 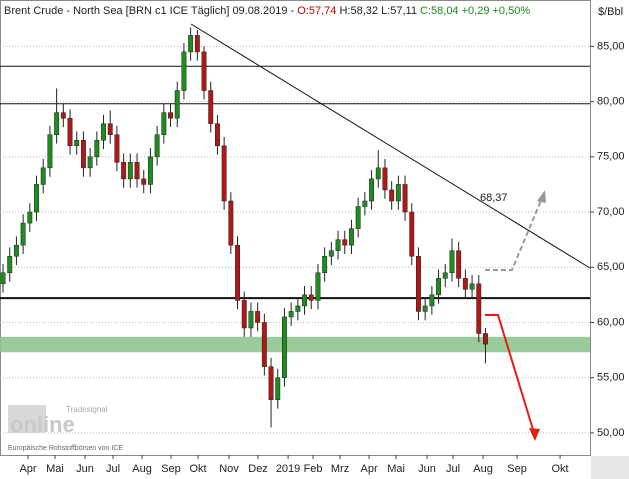 What do you see at coordinates (357, 11) in the screenshot?
I see `header-part: H:58,32` at bounding box center [357, 11].